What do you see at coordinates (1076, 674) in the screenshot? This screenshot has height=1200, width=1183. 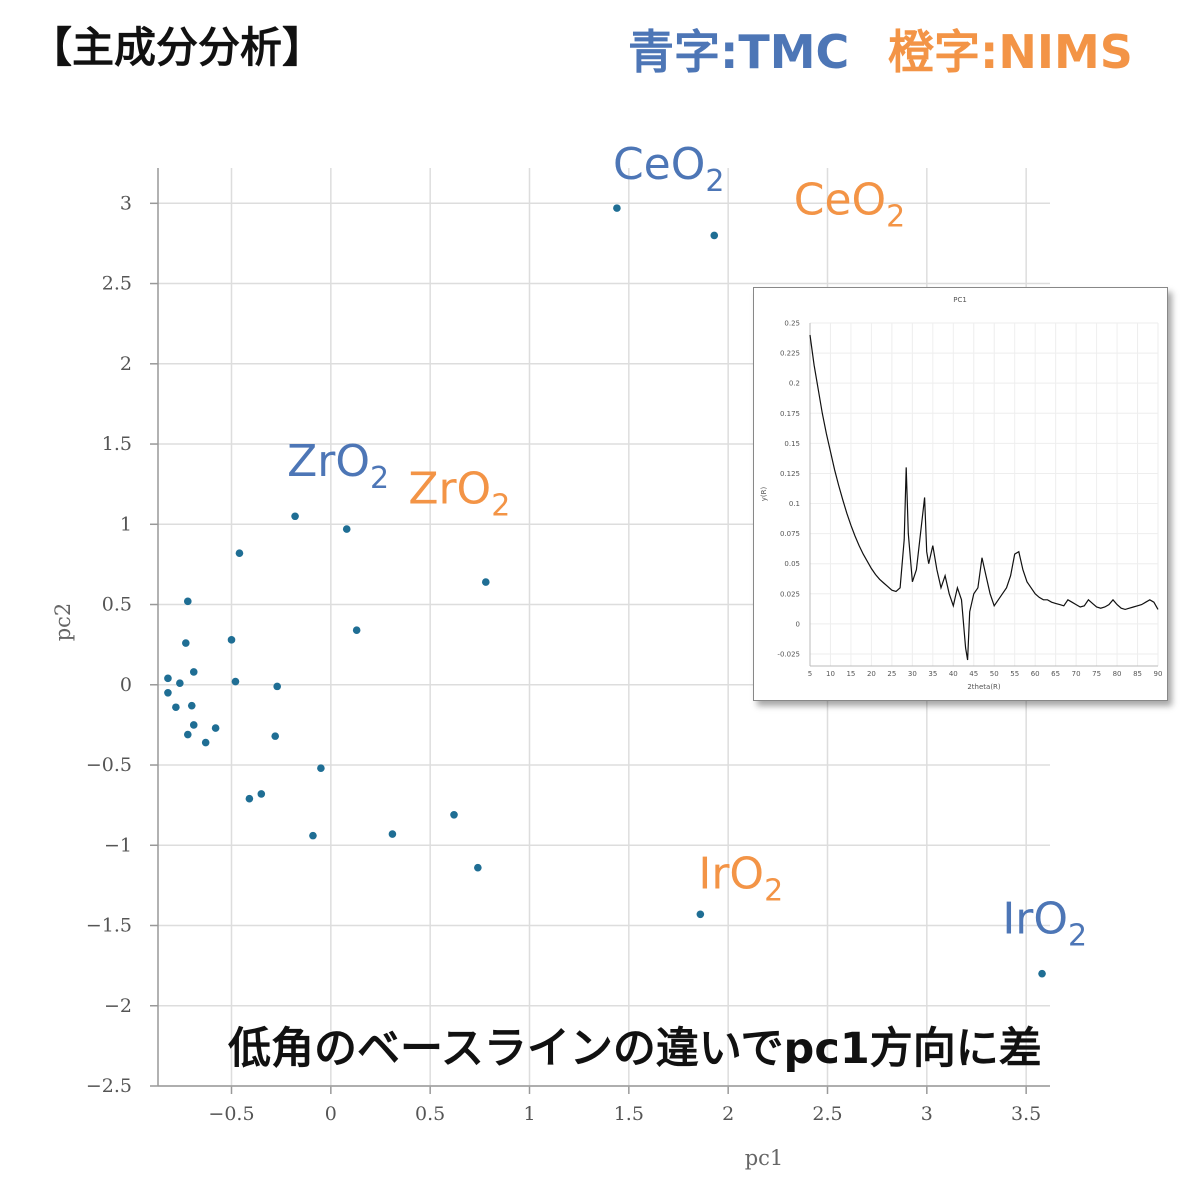 I see `inset-x-tick-label: 70` at bounding box center [1076, 674].